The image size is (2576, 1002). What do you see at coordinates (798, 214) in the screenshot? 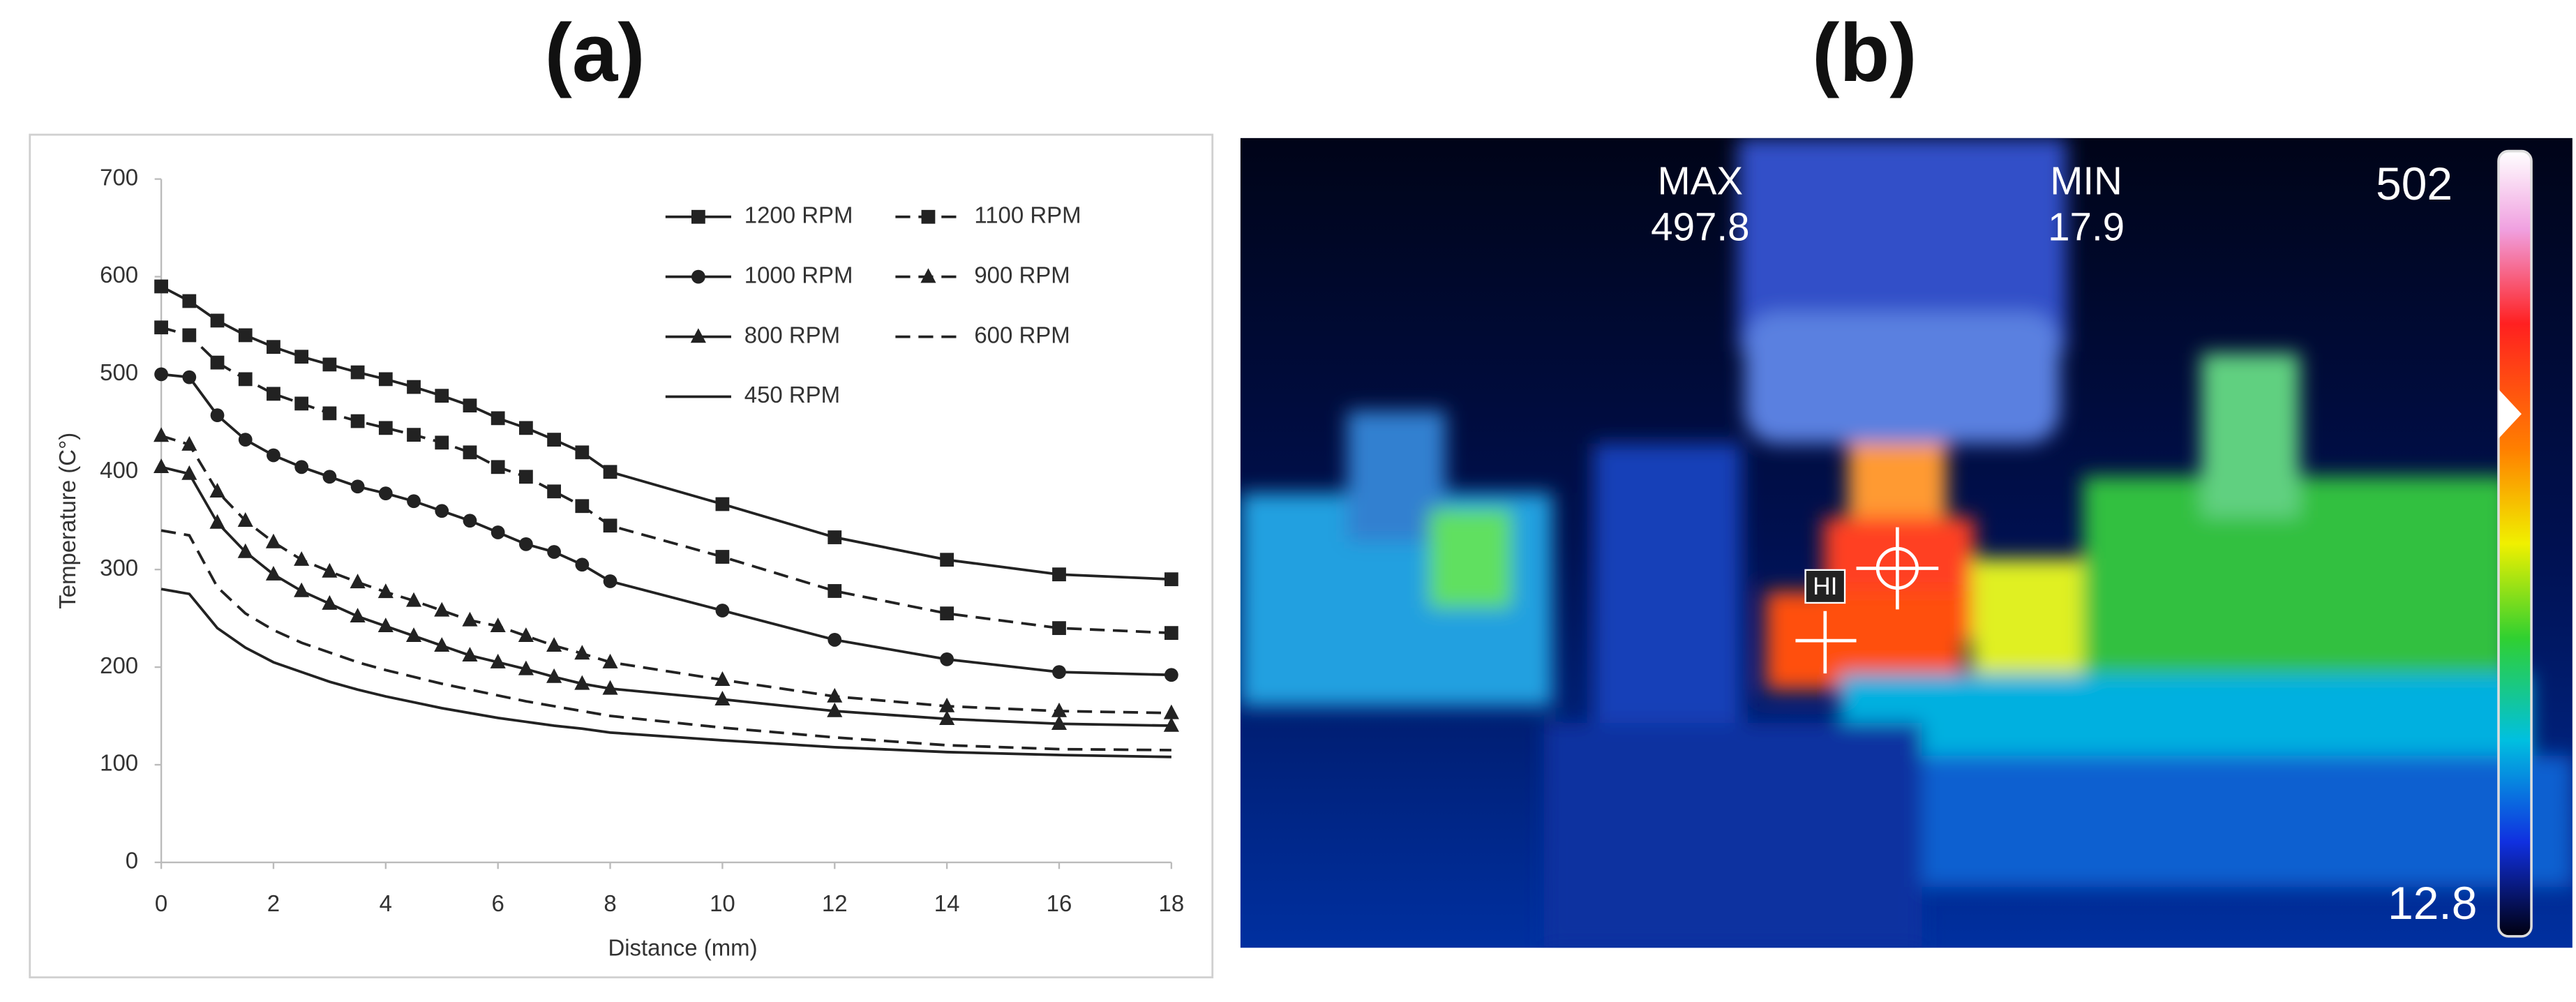
I see `legend-label: 1200 RPM` at bounding box center [798, 214].